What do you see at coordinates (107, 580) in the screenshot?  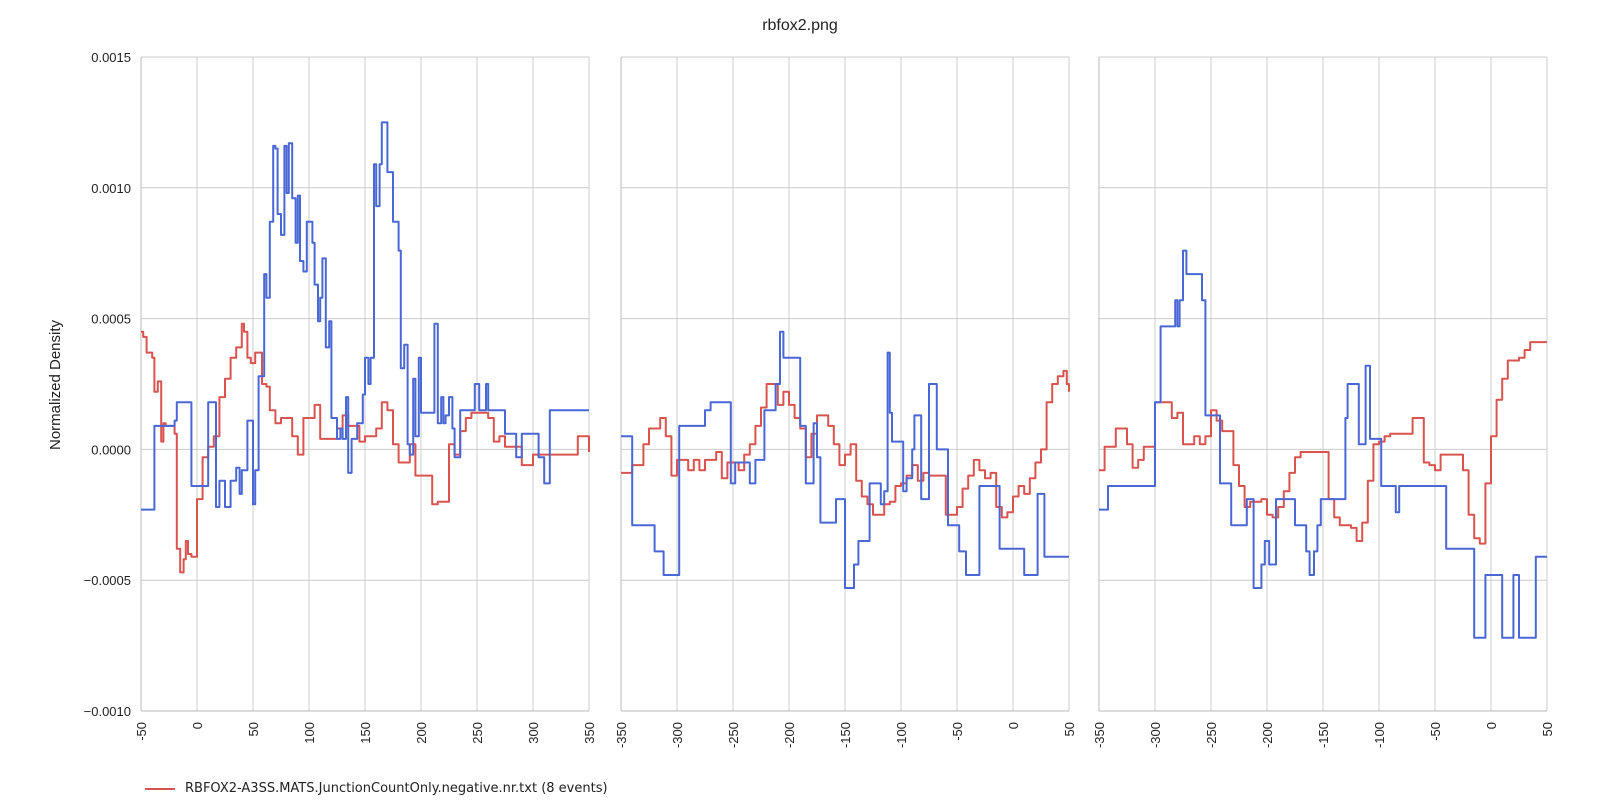 I see `y-tick-label: −0.0005` at bounding box center [107, 580].